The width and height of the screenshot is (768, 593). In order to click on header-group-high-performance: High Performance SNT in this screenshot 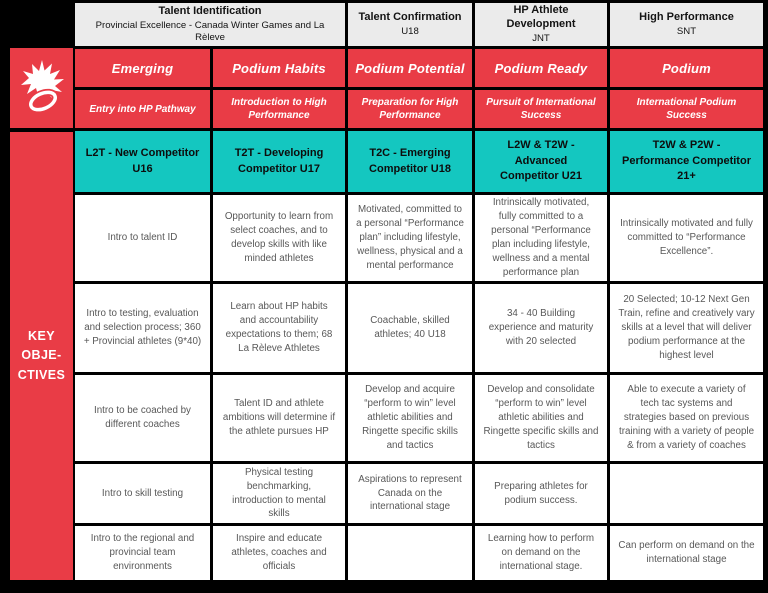, I will do `click(686, 24)`.